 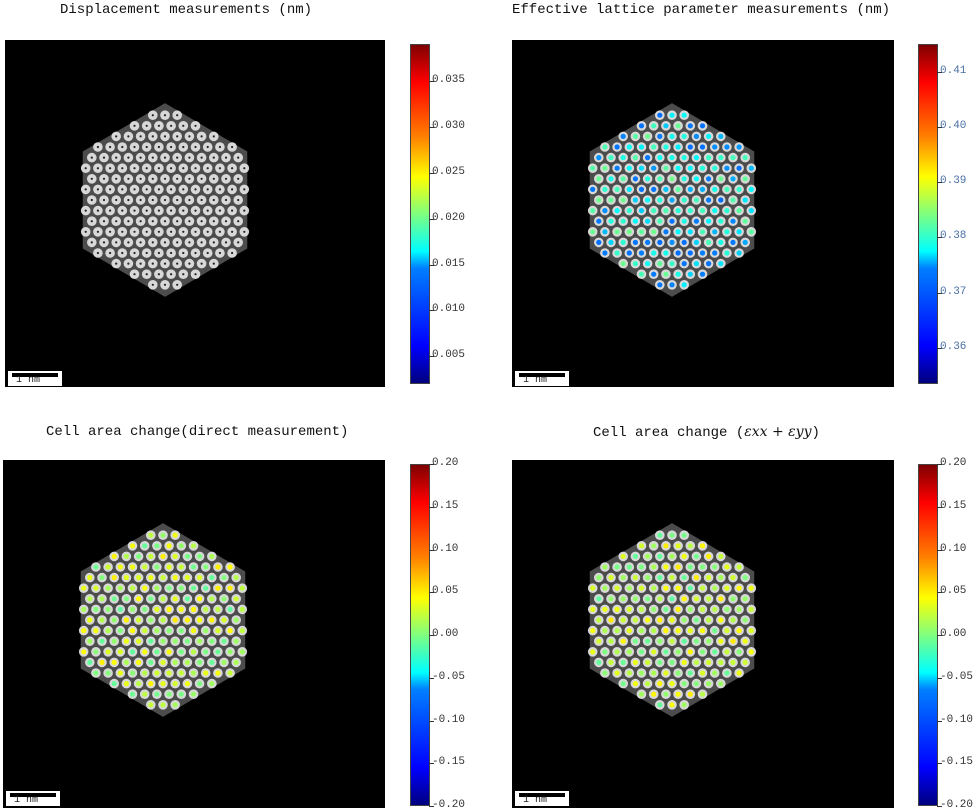 What do you see at coordinates (957, 719) in the screenshot?
I see `colorbar-tick-label: -0.10` at bounding box center [957, 719].